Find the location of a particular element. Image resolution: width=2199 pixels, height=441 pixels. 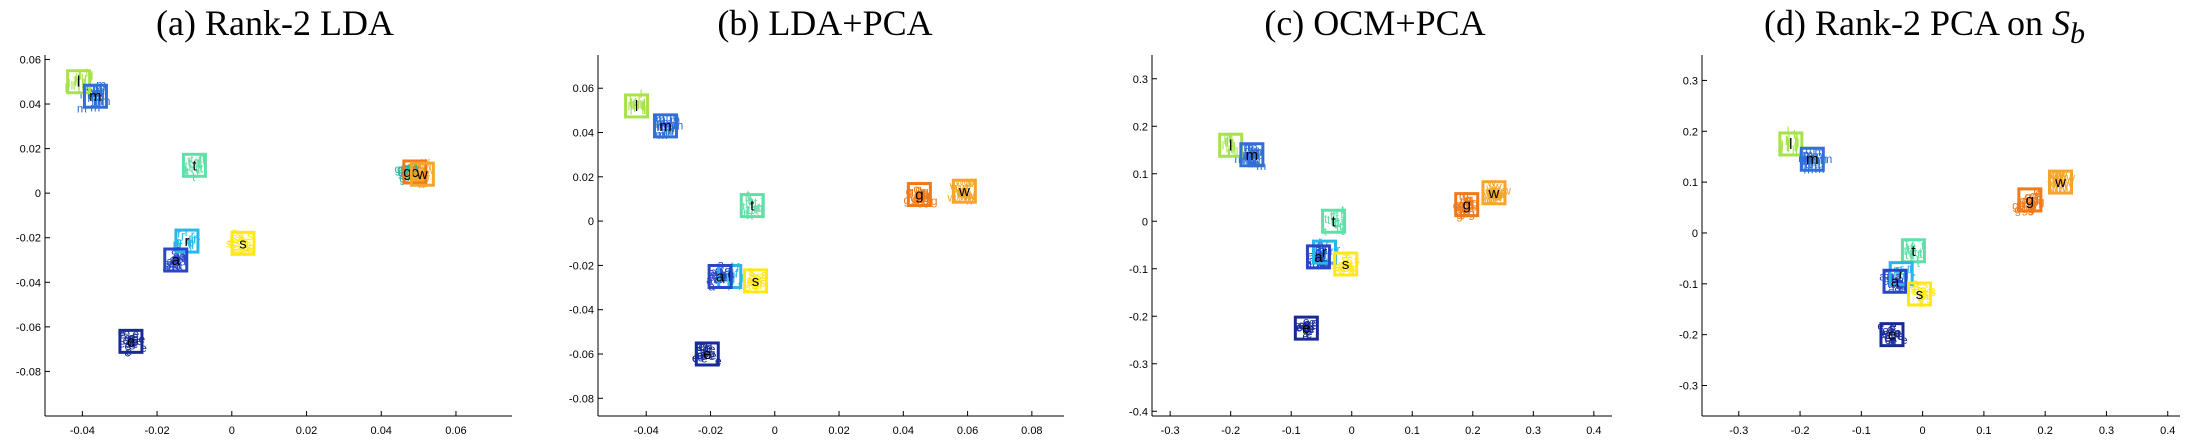

y-tick-label: -0.08 is located at coordinates (581, 399).